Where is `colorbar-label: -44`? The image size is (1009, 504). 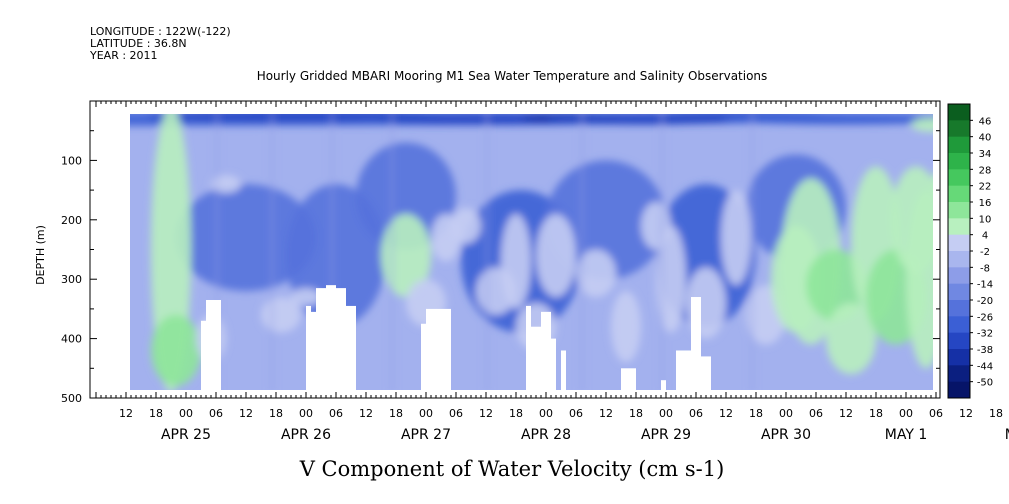 colorbar-label: -44 is located at coordinates (985, 366).